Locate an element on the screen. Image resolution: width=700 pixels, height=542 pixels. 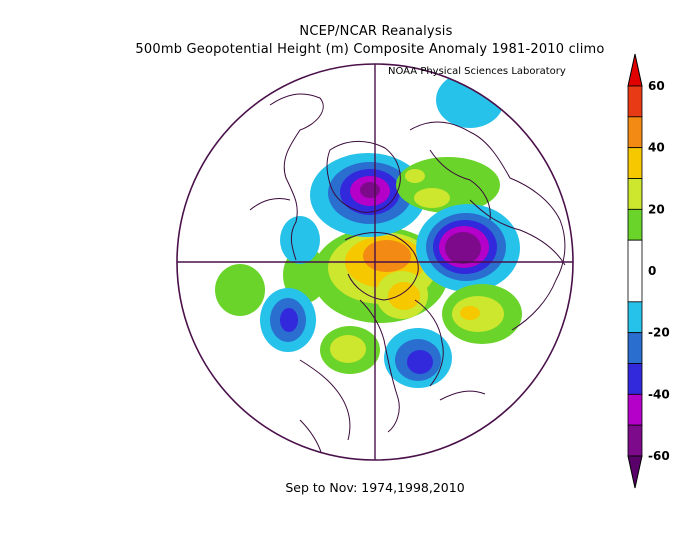
negative-anomaly-siberia is located at coordinates (468, 248).